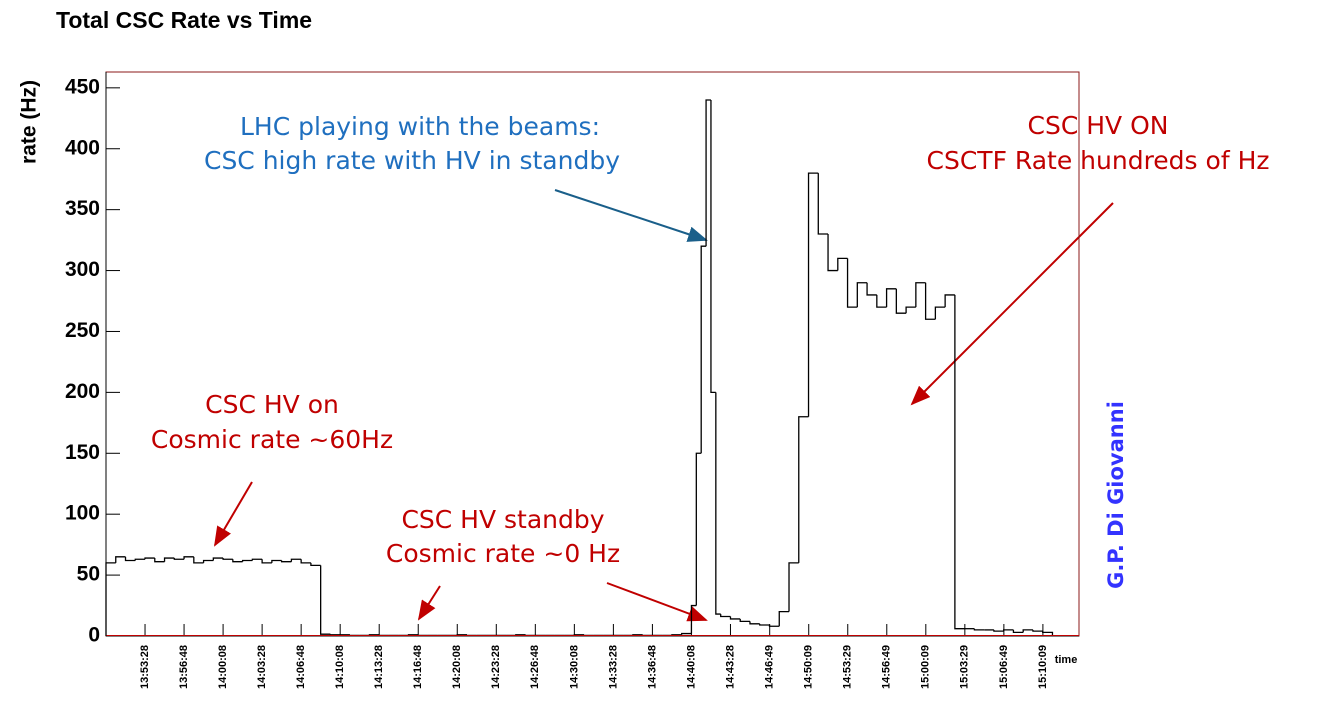 The image size is (1322, 715). Describe the element at coordinates (184, 667) in the screenshot. I see `x-tick-label: 13:56:48` at that location.